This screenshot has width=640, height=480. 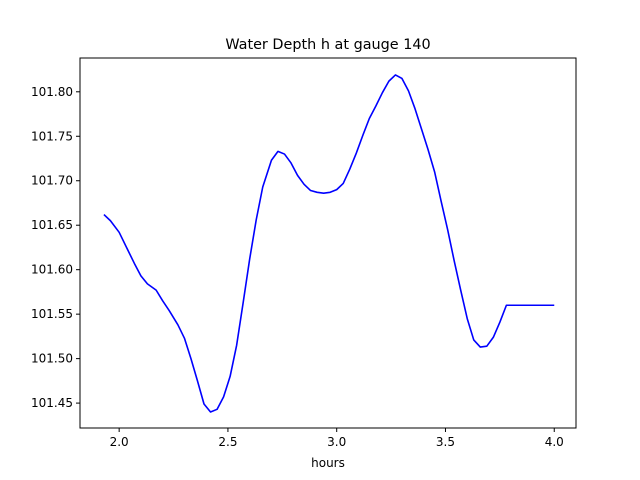 I want to click on x-tick-label: 4.0, so click(x=554, y=442).